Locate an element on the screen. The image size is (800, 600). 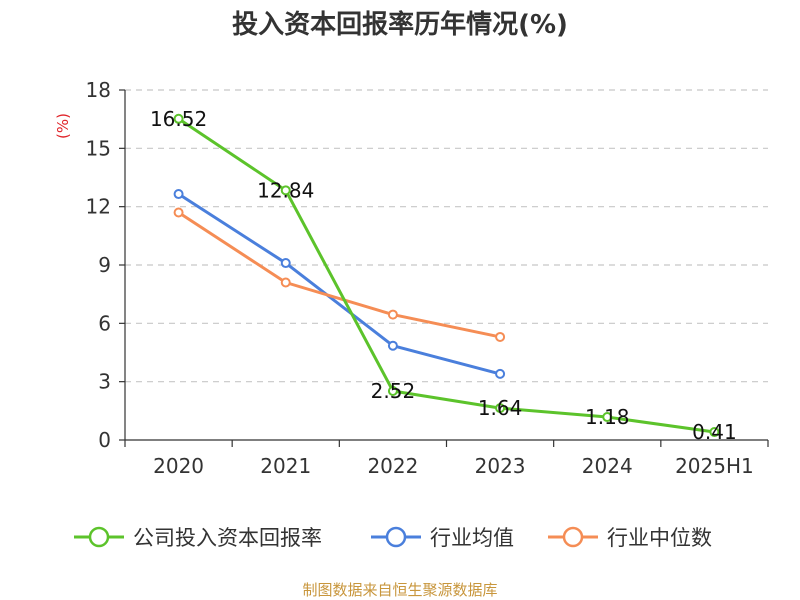
data-label: 16.52 is located at coordinates (178, 119).